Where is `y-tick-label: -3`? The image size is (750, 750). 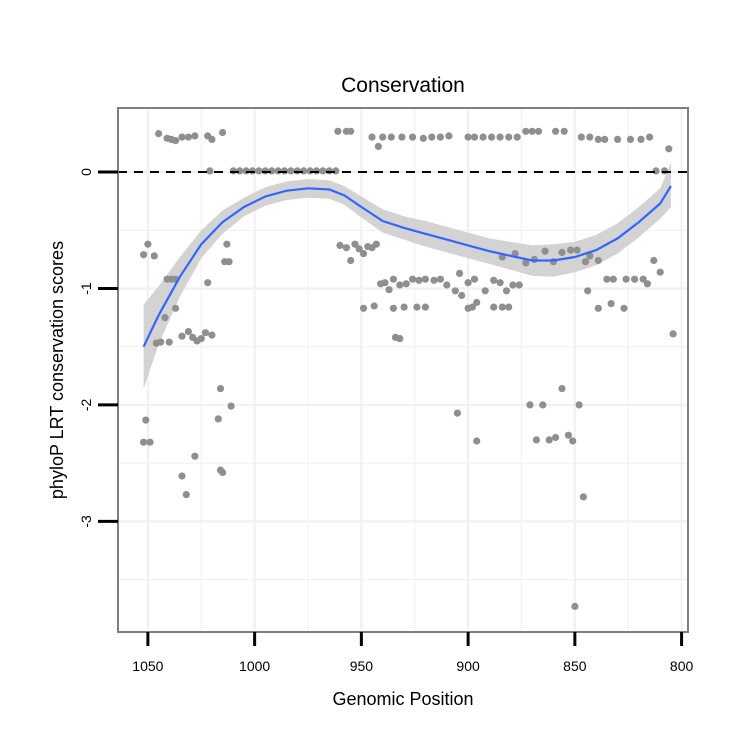
y-tick-label: -3 is located at coordinates (86, 521).